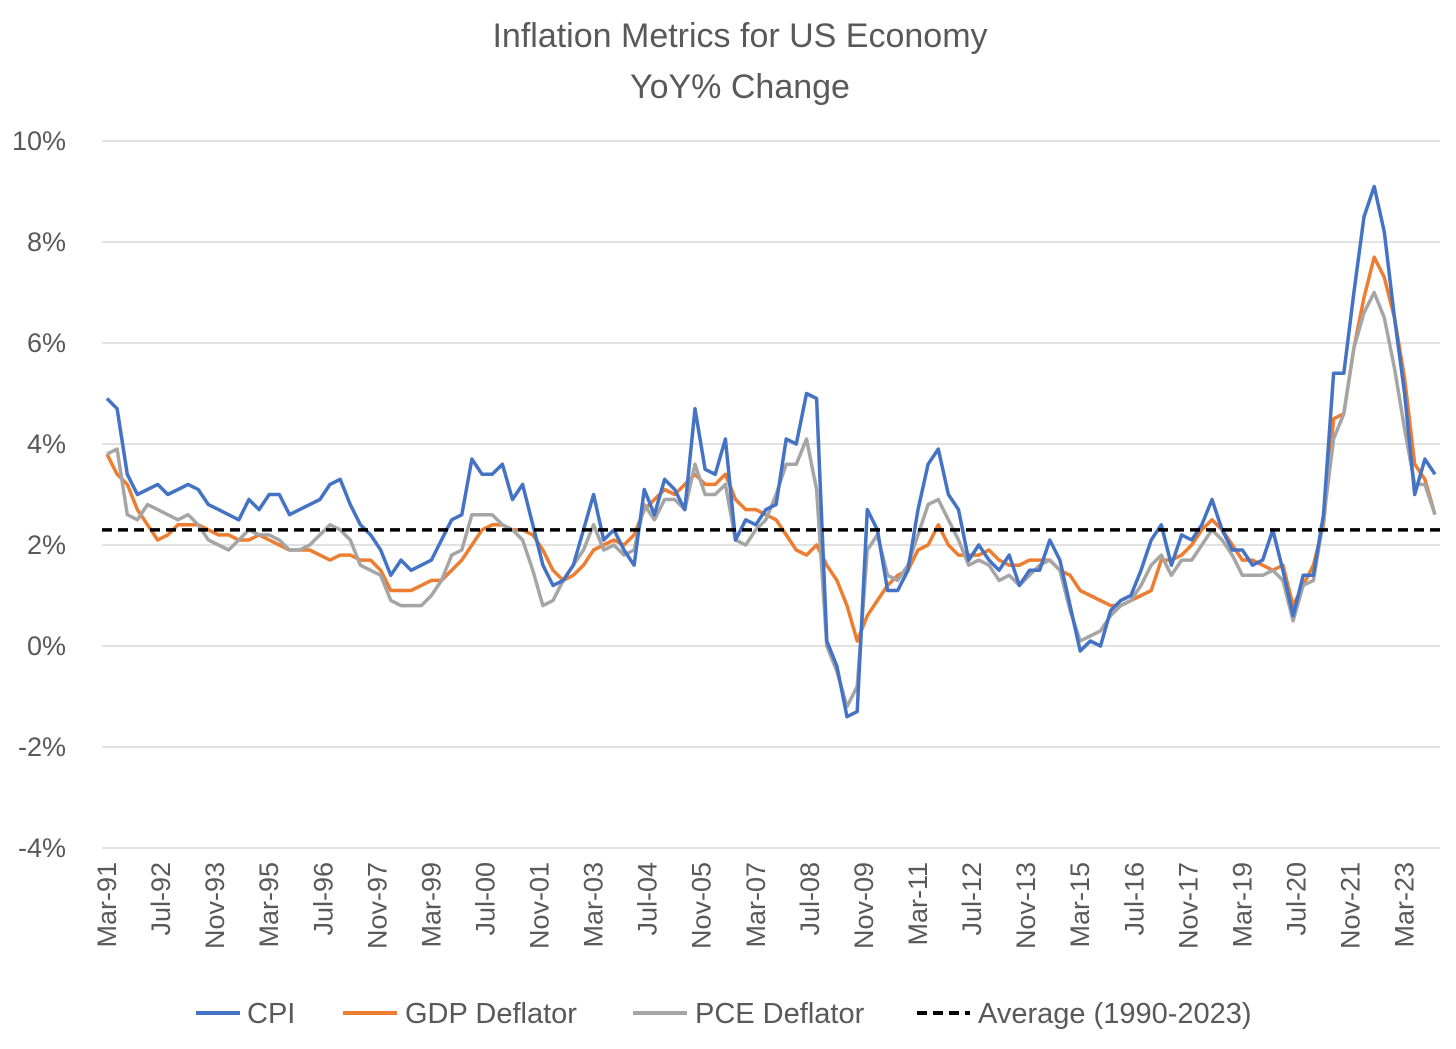  I want to click on x-tick-label: Mar-15, so click(1080, 905).